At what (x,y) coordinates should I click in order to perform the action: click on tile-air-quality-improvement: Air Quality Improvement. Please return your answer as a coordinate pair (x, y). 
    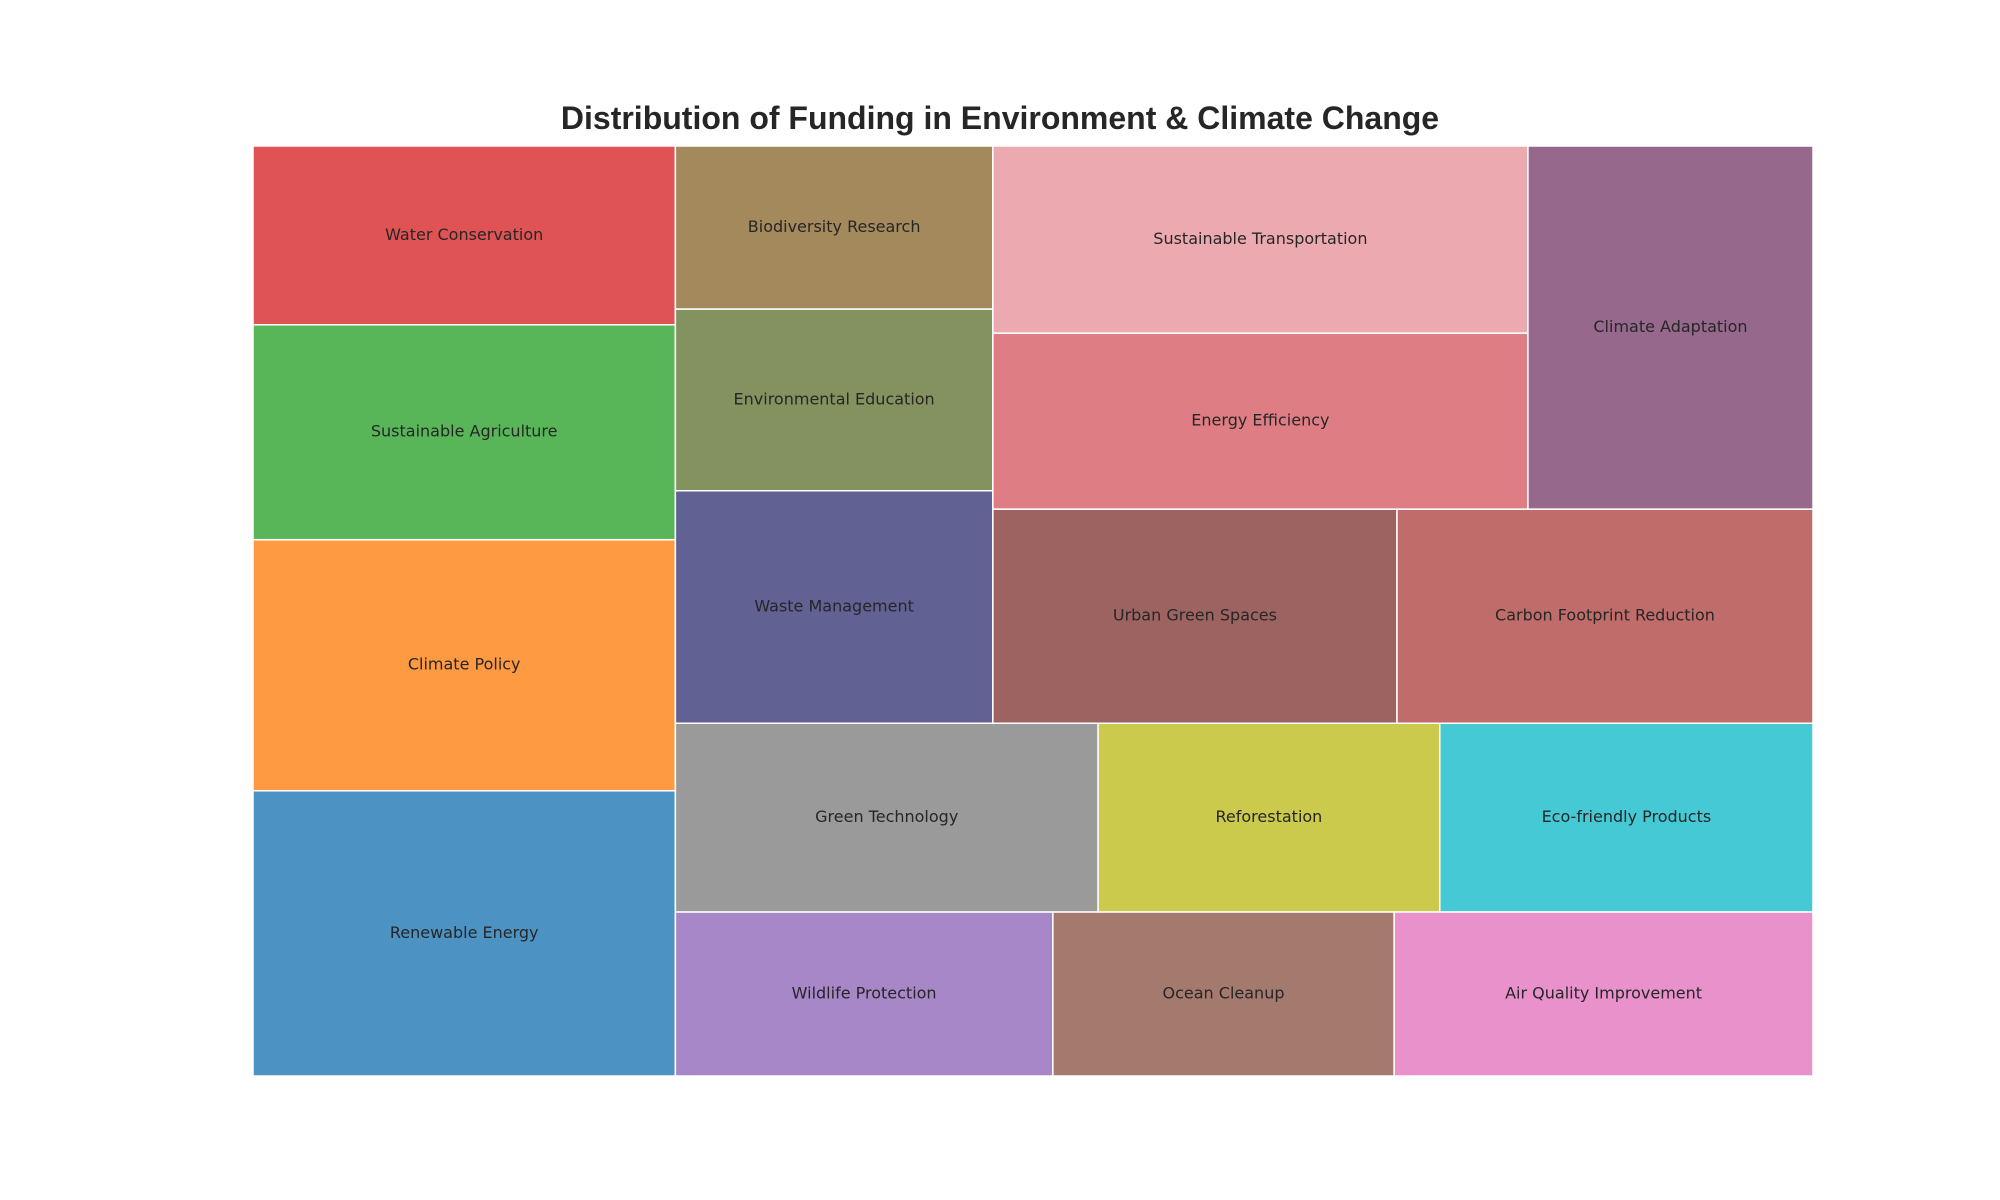
    Looking at the image, I should click on (1603, 994).